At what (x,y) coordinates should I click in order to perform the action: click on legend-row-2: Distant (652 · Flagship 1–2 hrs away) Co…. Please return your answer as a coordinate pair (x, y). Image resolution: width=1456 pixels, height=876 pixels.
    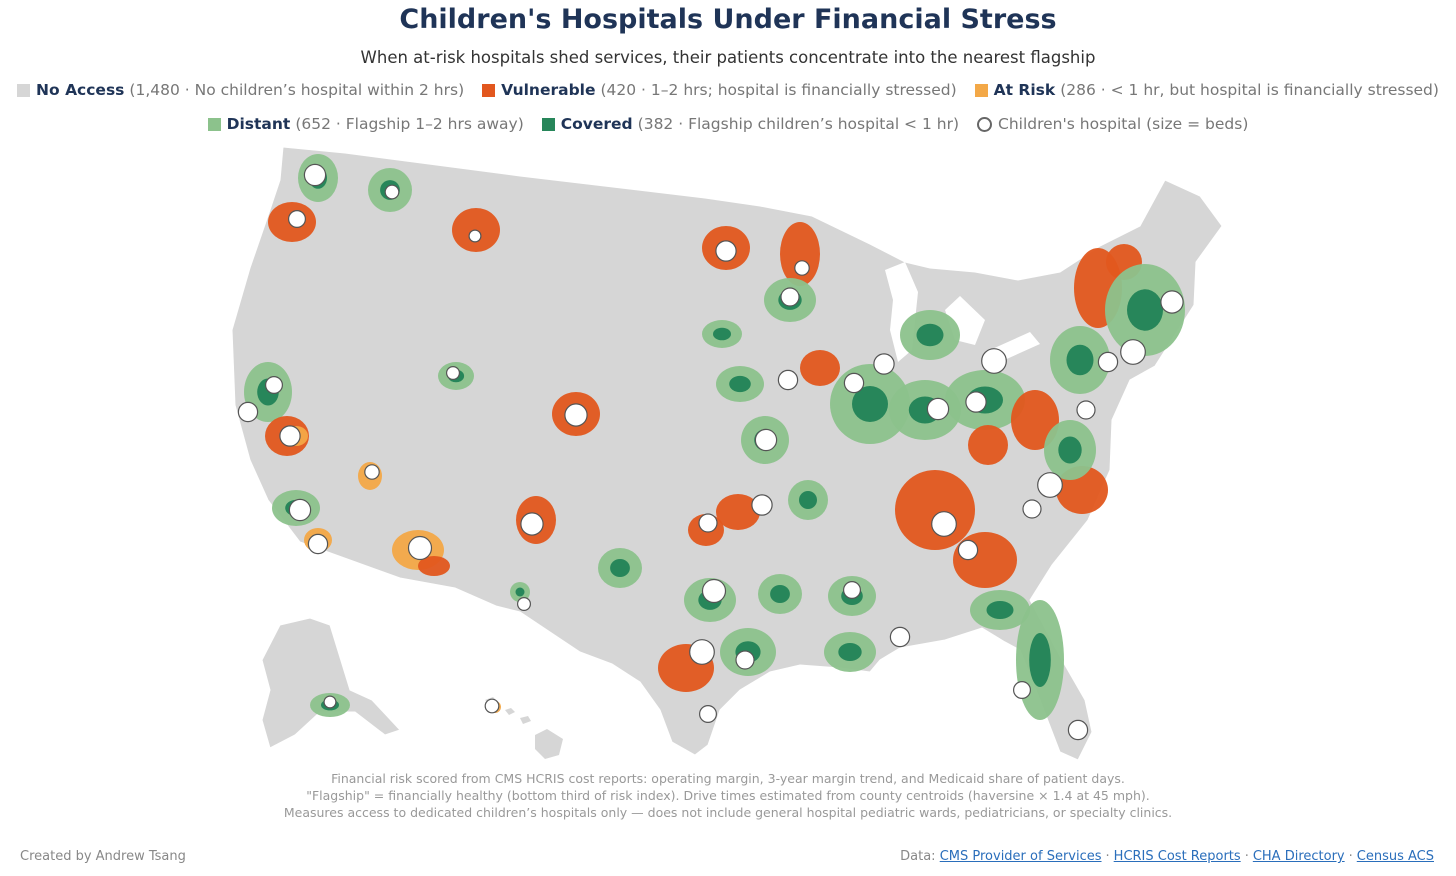
    Looking at the image, I should click on (728, 124).